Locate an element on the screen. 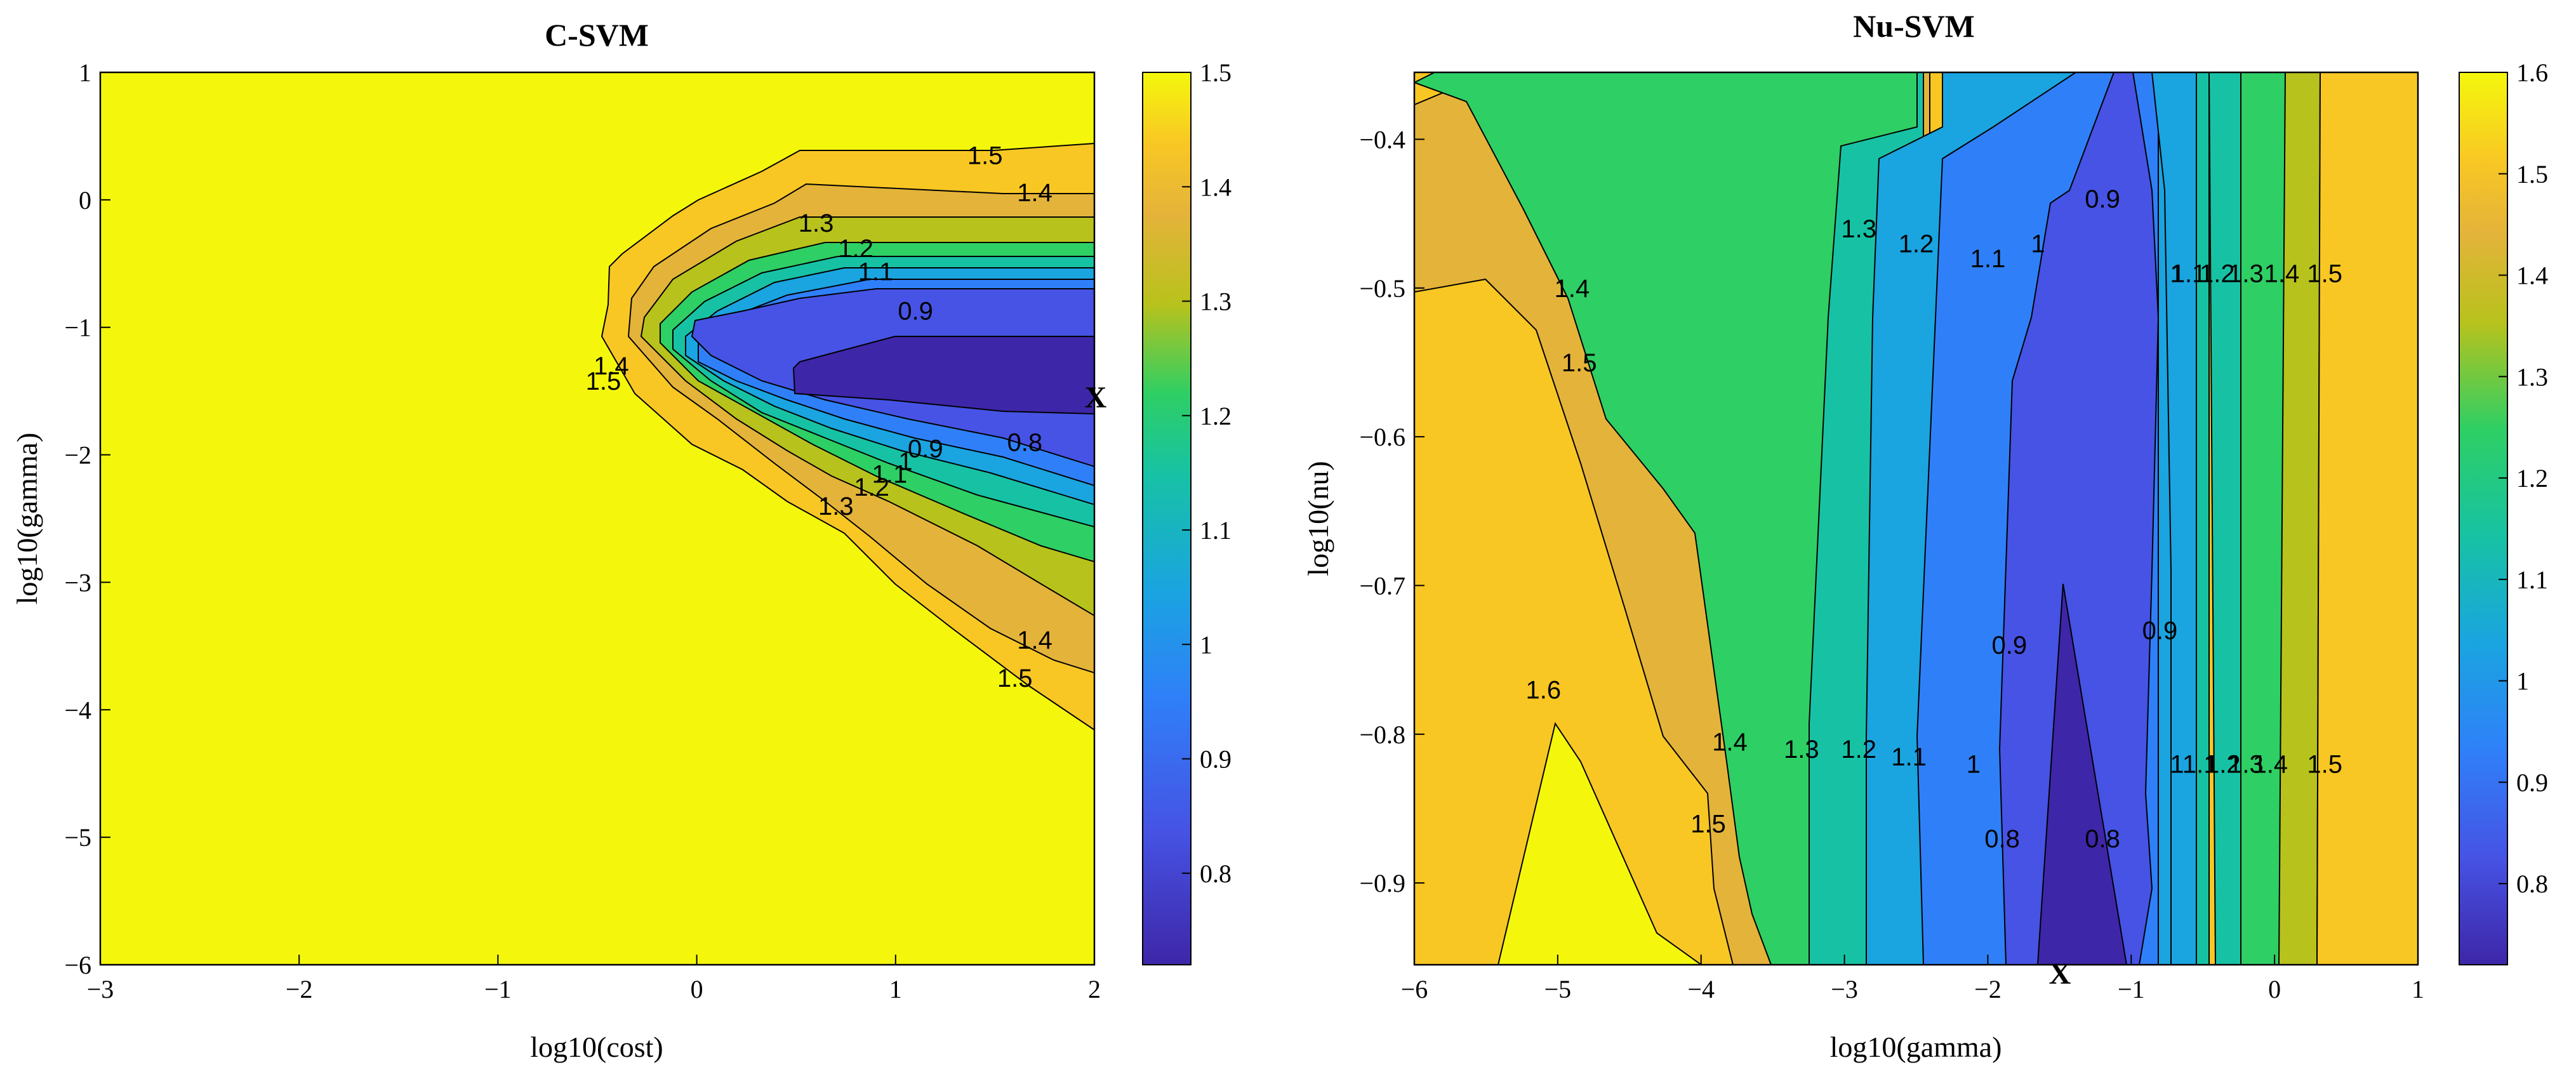 The height and width of the screenshot is (1079, 2576). csvm-colorbar-tick-label: 1.1 is located at coordinates (1216, 530).